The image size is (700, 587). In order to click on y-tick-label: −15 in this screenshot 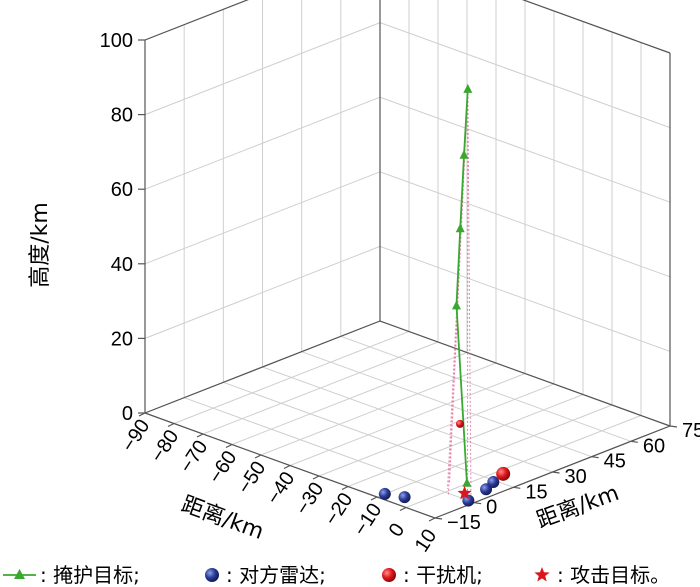, I will do `click(464, 523)`.